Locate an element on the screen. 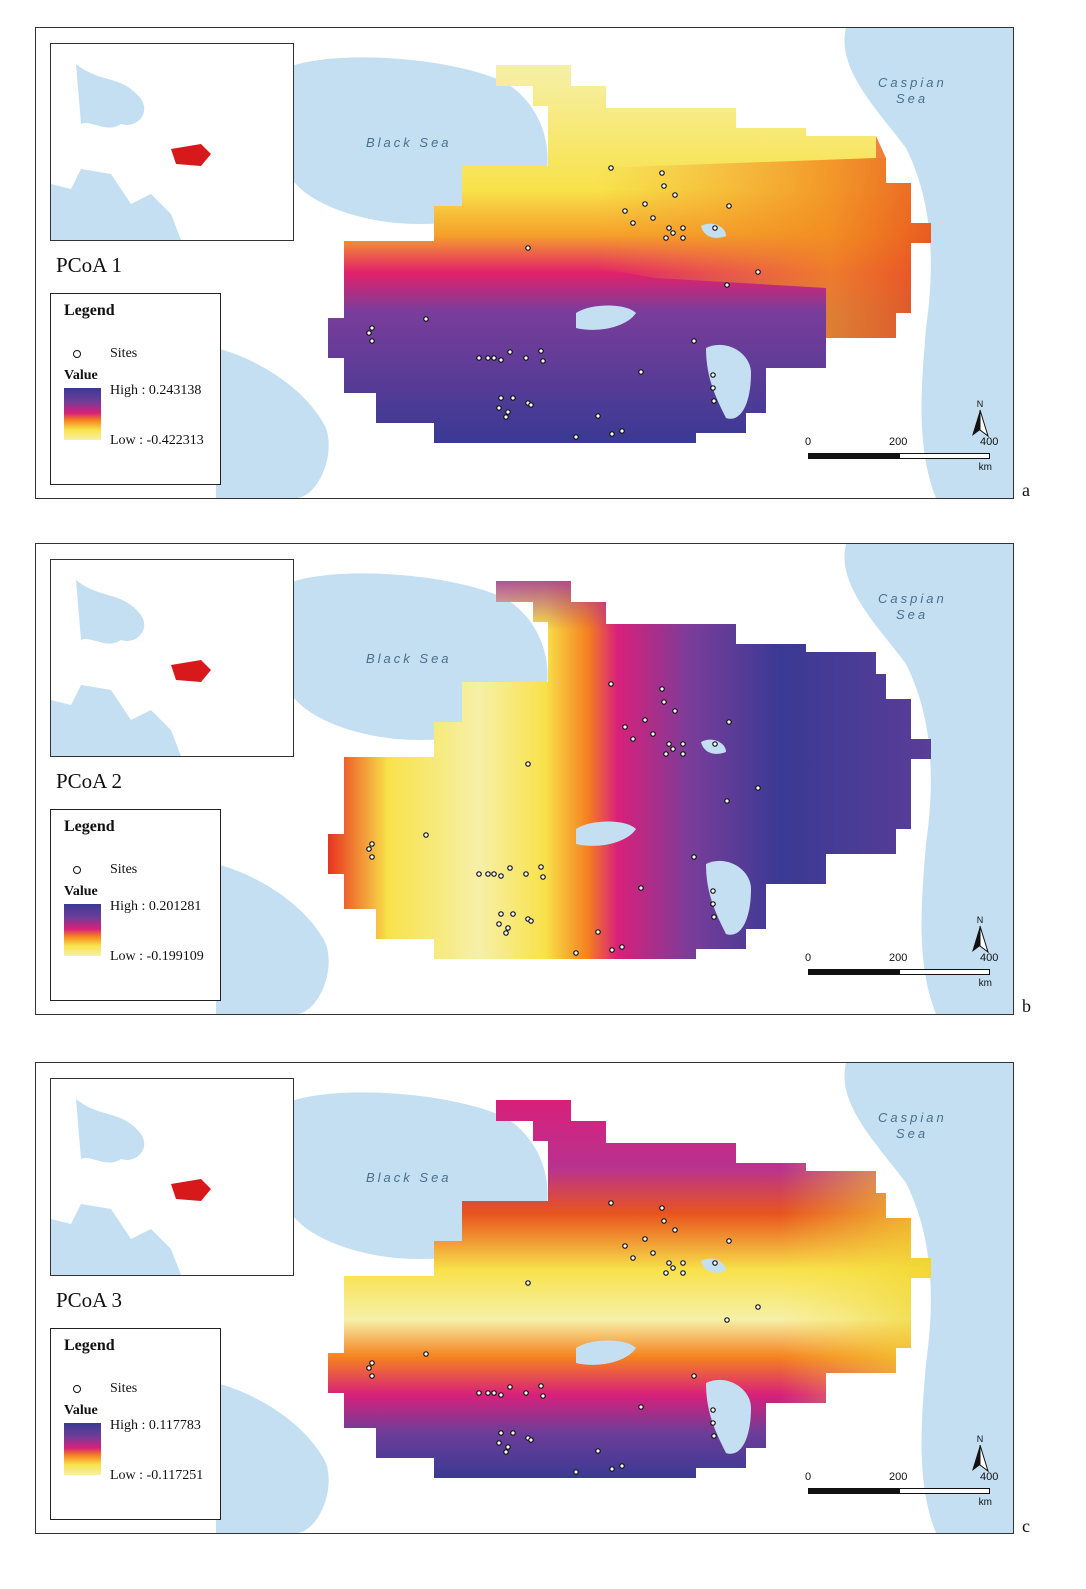  site-points is located at coordinates (563, 302).